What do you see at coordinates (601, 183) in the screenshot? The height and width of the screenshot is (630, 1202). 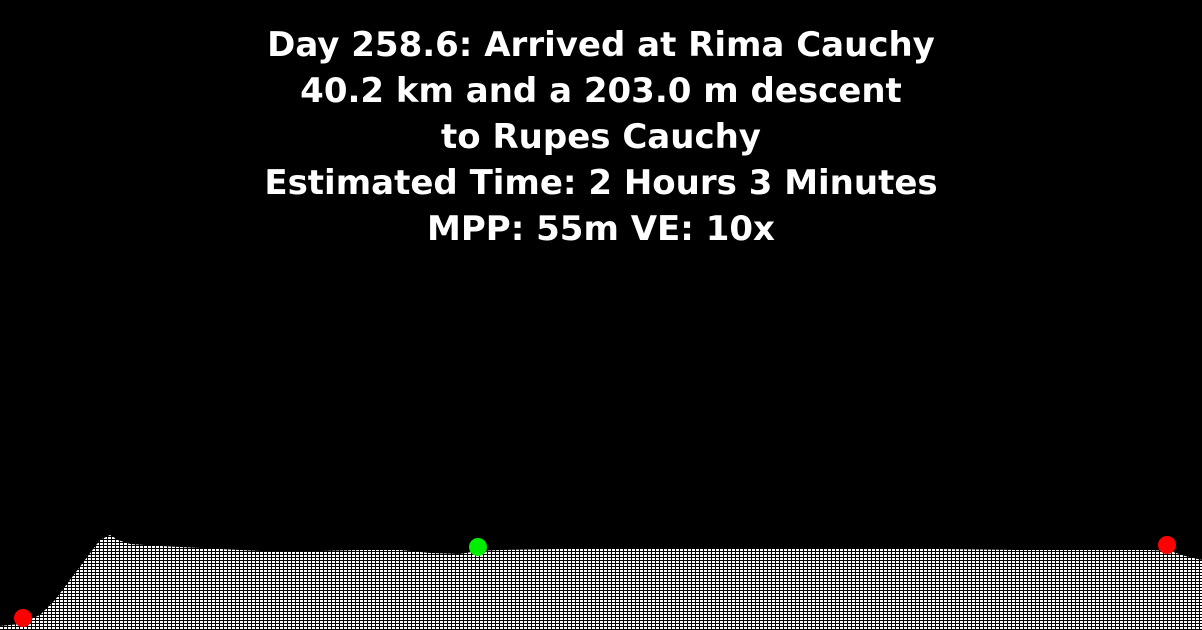 I see `caption-time-line: Estimated Time: 2 Hours 3 Minutes` at bounding box center [601, 183].